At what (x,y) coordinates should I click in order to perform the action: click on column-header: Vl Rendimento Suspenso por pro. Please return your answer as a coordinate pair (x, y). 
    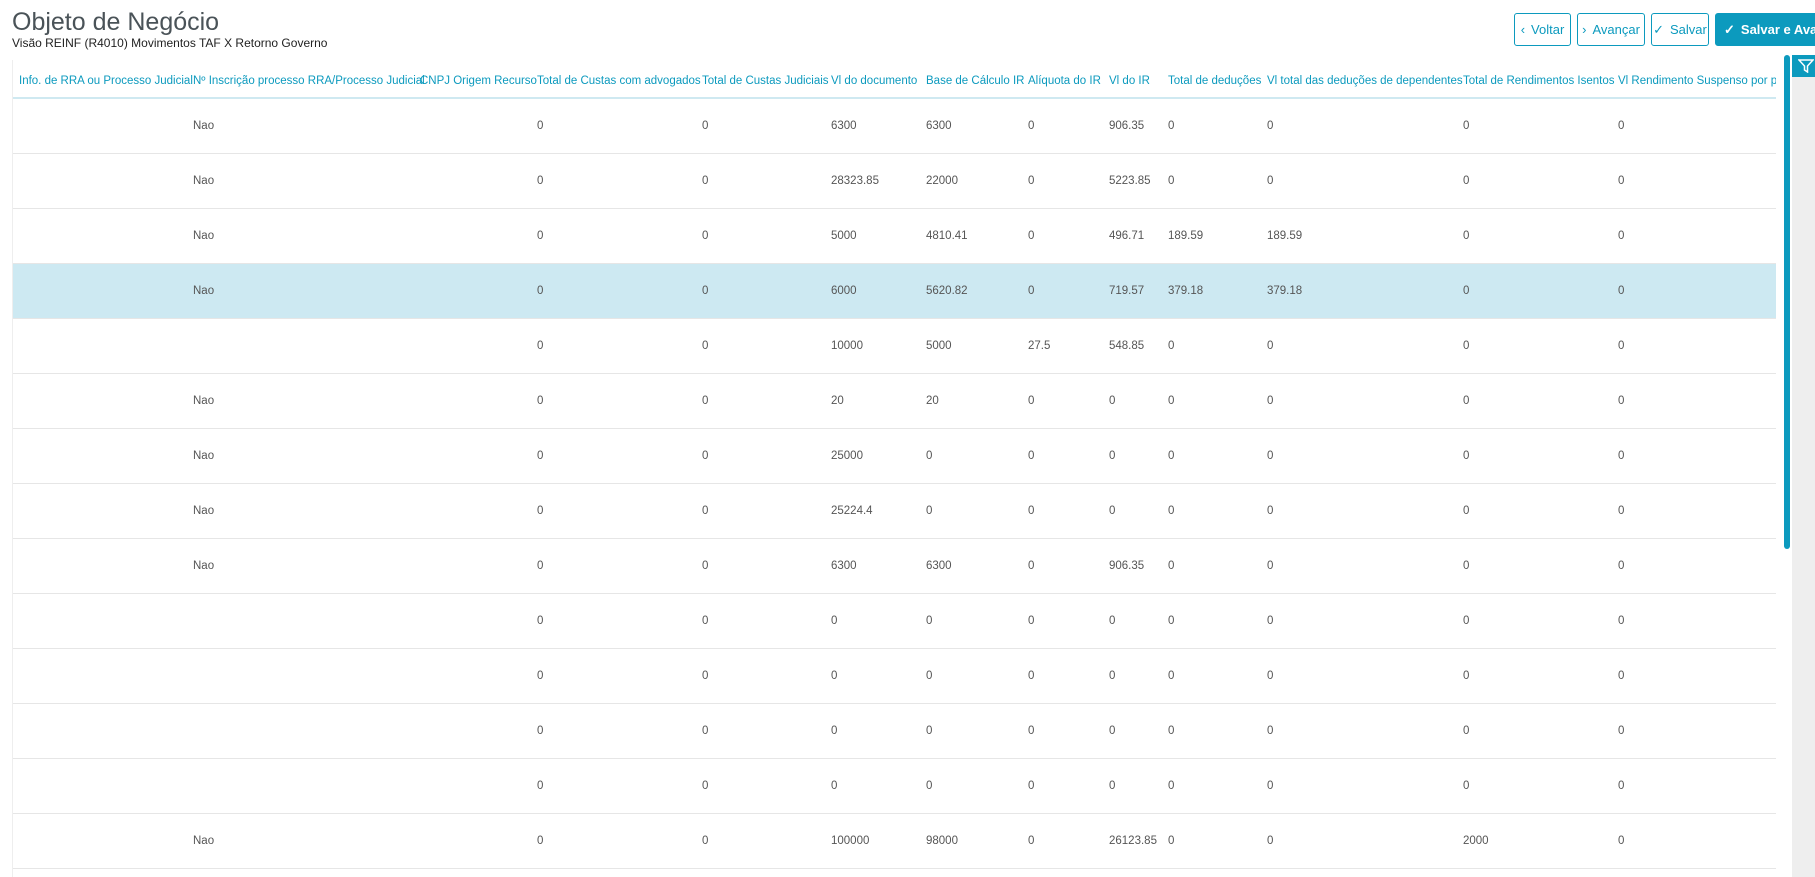
    Looking at the image, I should click on (1697, 81).